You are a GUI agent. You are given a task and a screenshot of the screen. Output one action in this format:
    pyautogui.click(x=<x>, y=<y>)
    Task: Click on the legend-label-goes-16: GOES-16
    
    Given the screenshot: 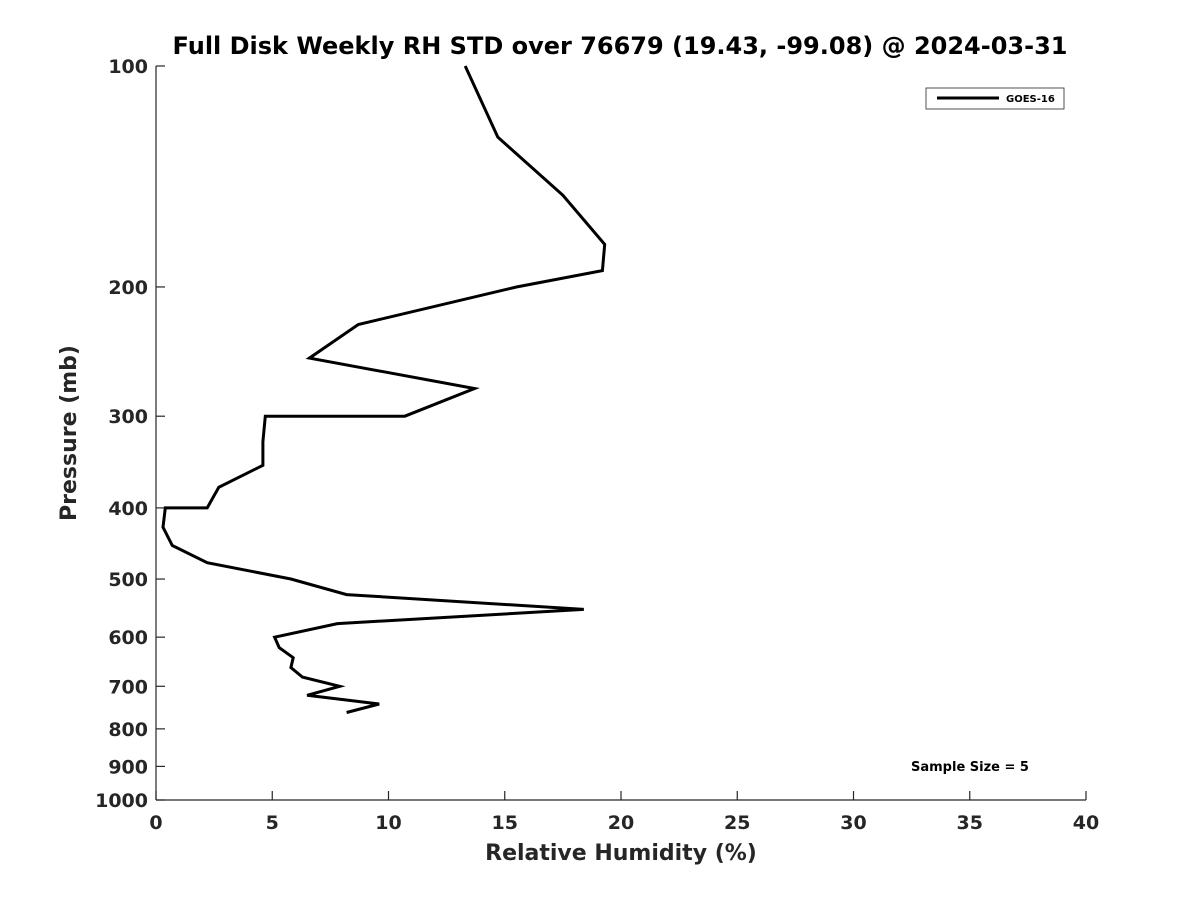 What is the action you would take?
    pyautogui.click(x=1030, y=99)
    